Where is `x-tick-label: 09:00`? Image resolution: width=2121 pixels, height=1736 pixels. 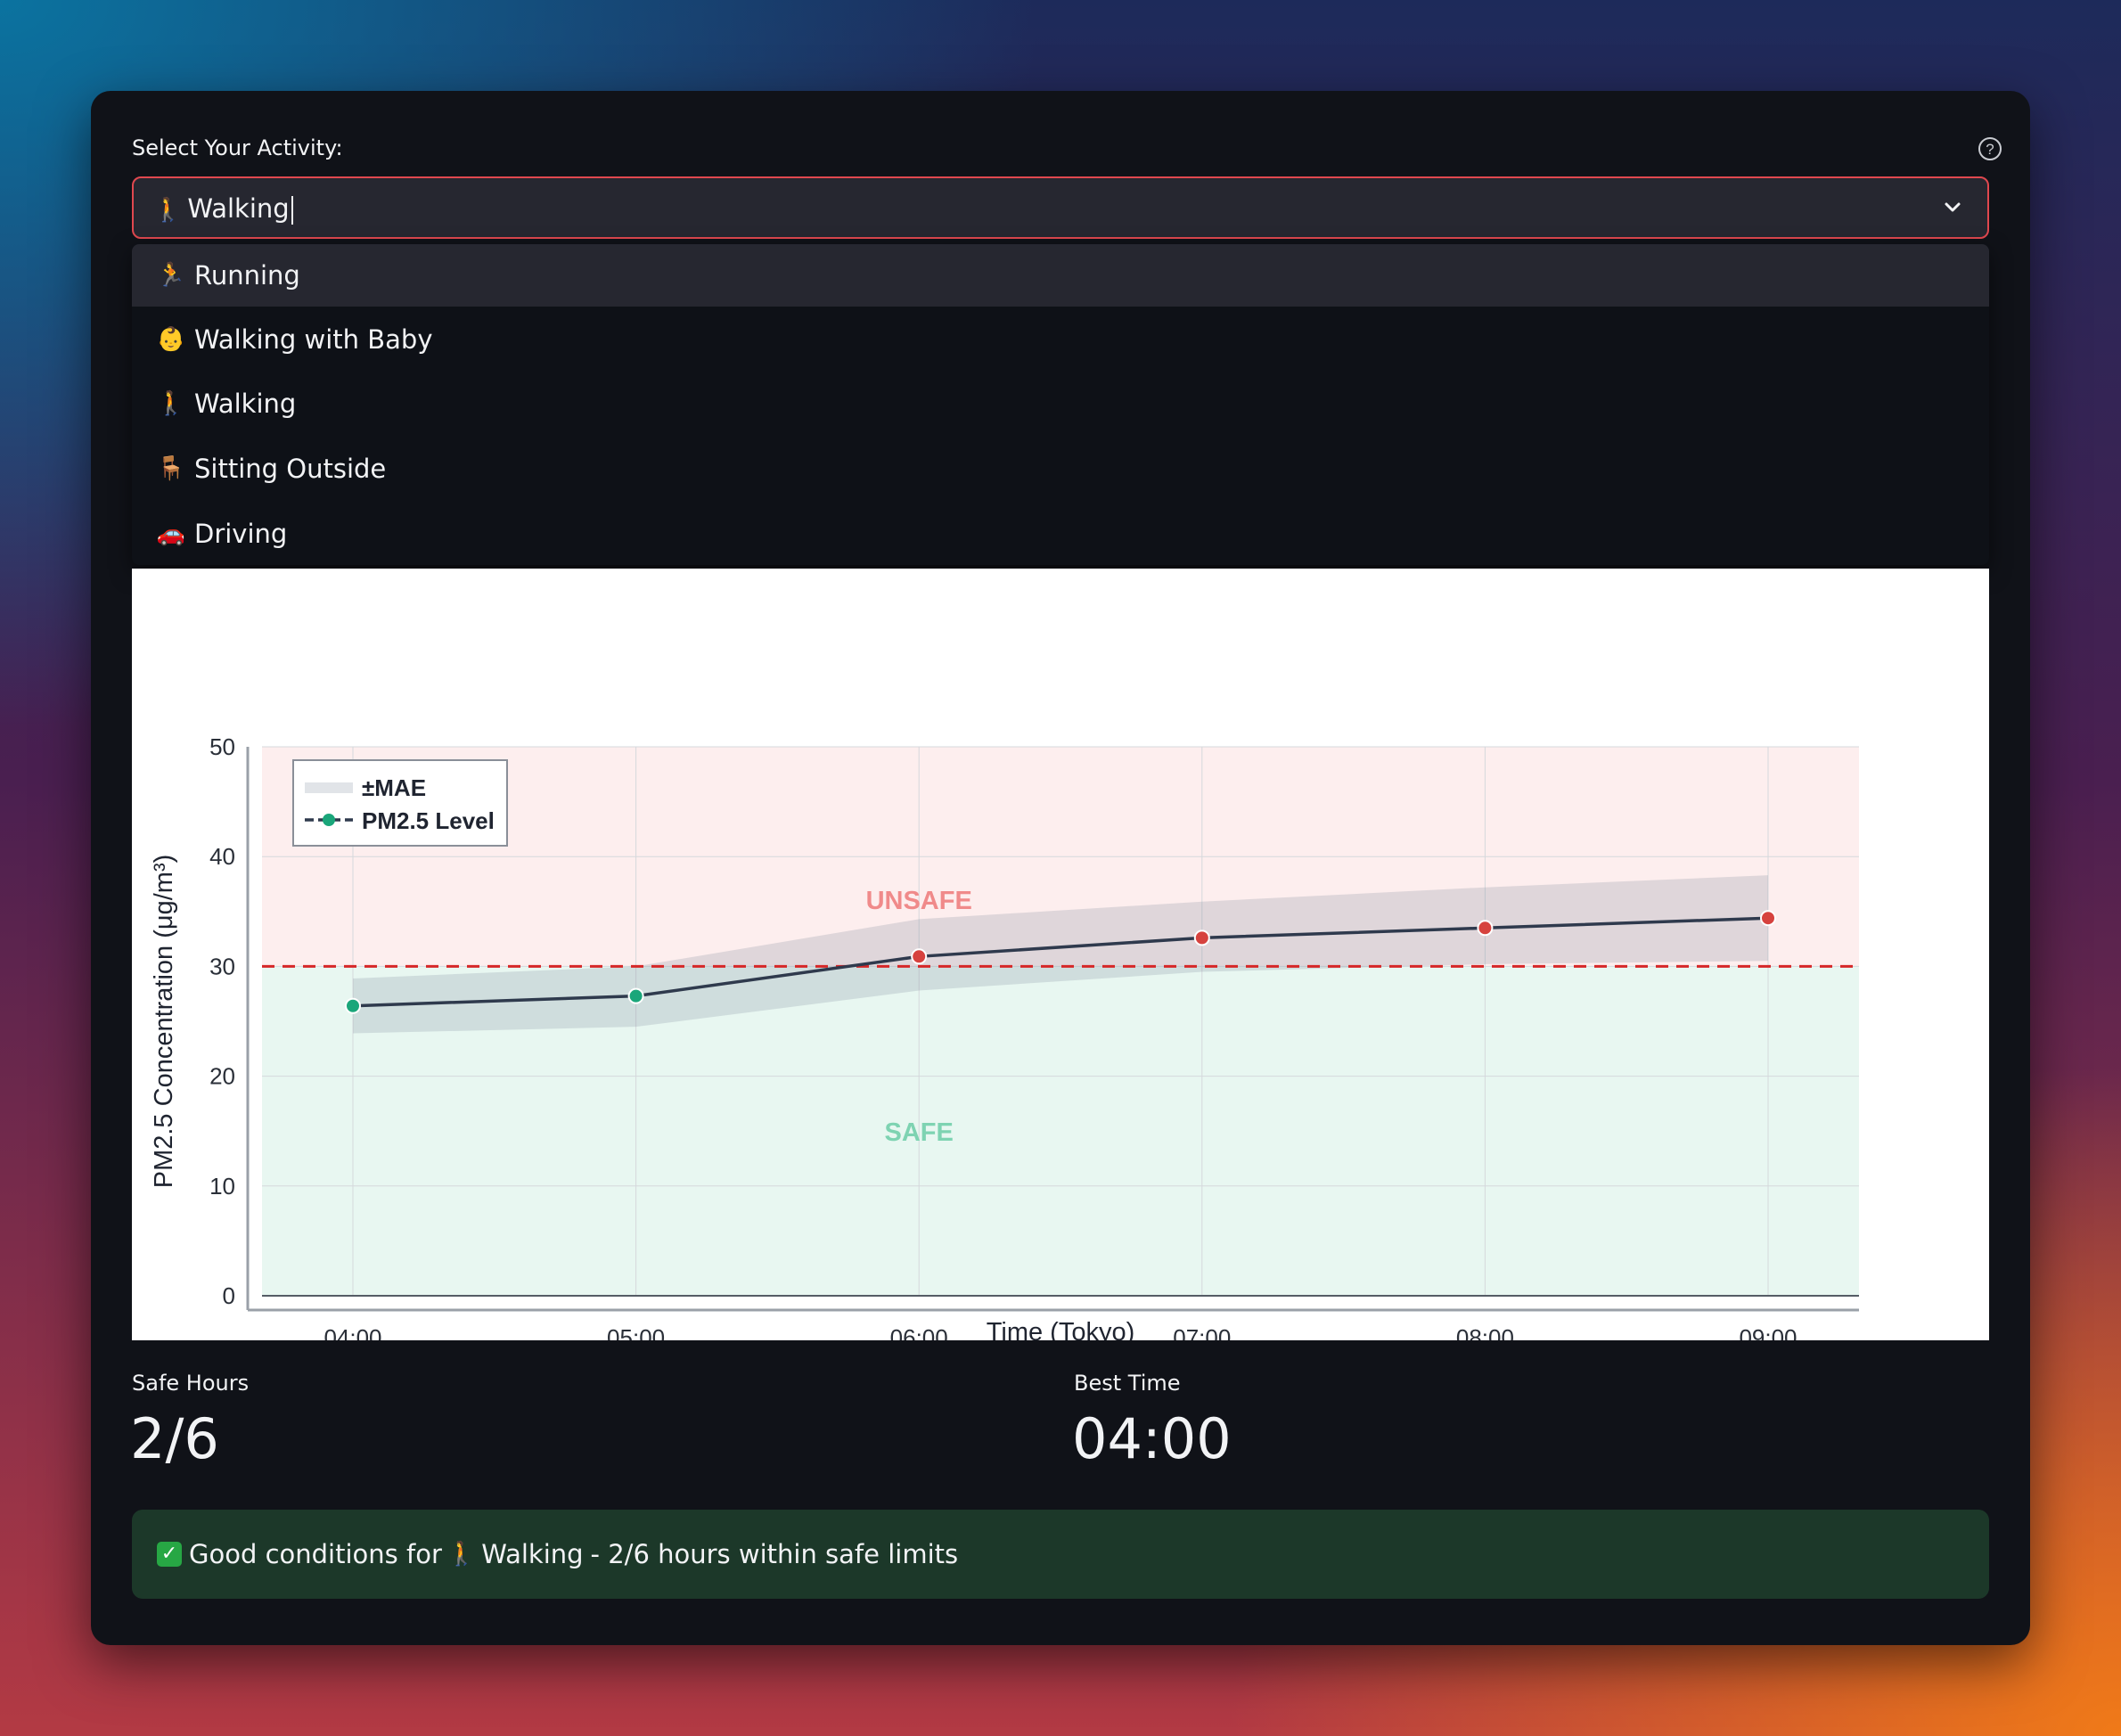
x-tick-label: 09:00 is located at coordinates (1768, 1332).